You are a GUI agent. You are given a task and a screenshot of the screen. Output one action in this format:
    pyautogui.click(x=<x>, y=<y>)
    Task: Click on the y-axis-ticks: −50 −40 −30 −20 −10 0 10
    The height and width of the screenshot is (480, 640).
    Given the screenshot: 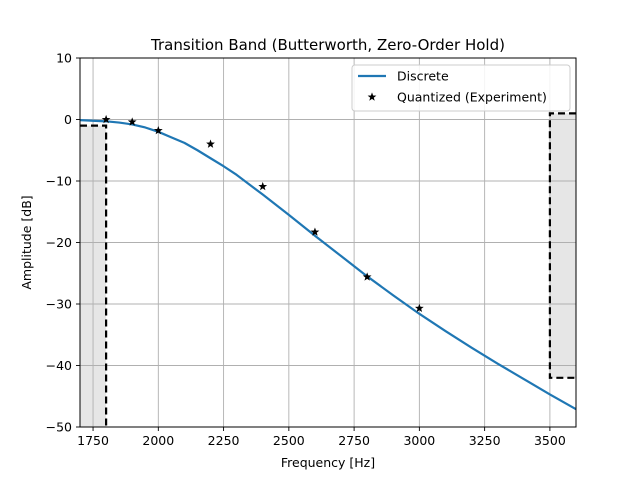 What is the action you would take?
    pyautogui.click(x=63, y=243)
    